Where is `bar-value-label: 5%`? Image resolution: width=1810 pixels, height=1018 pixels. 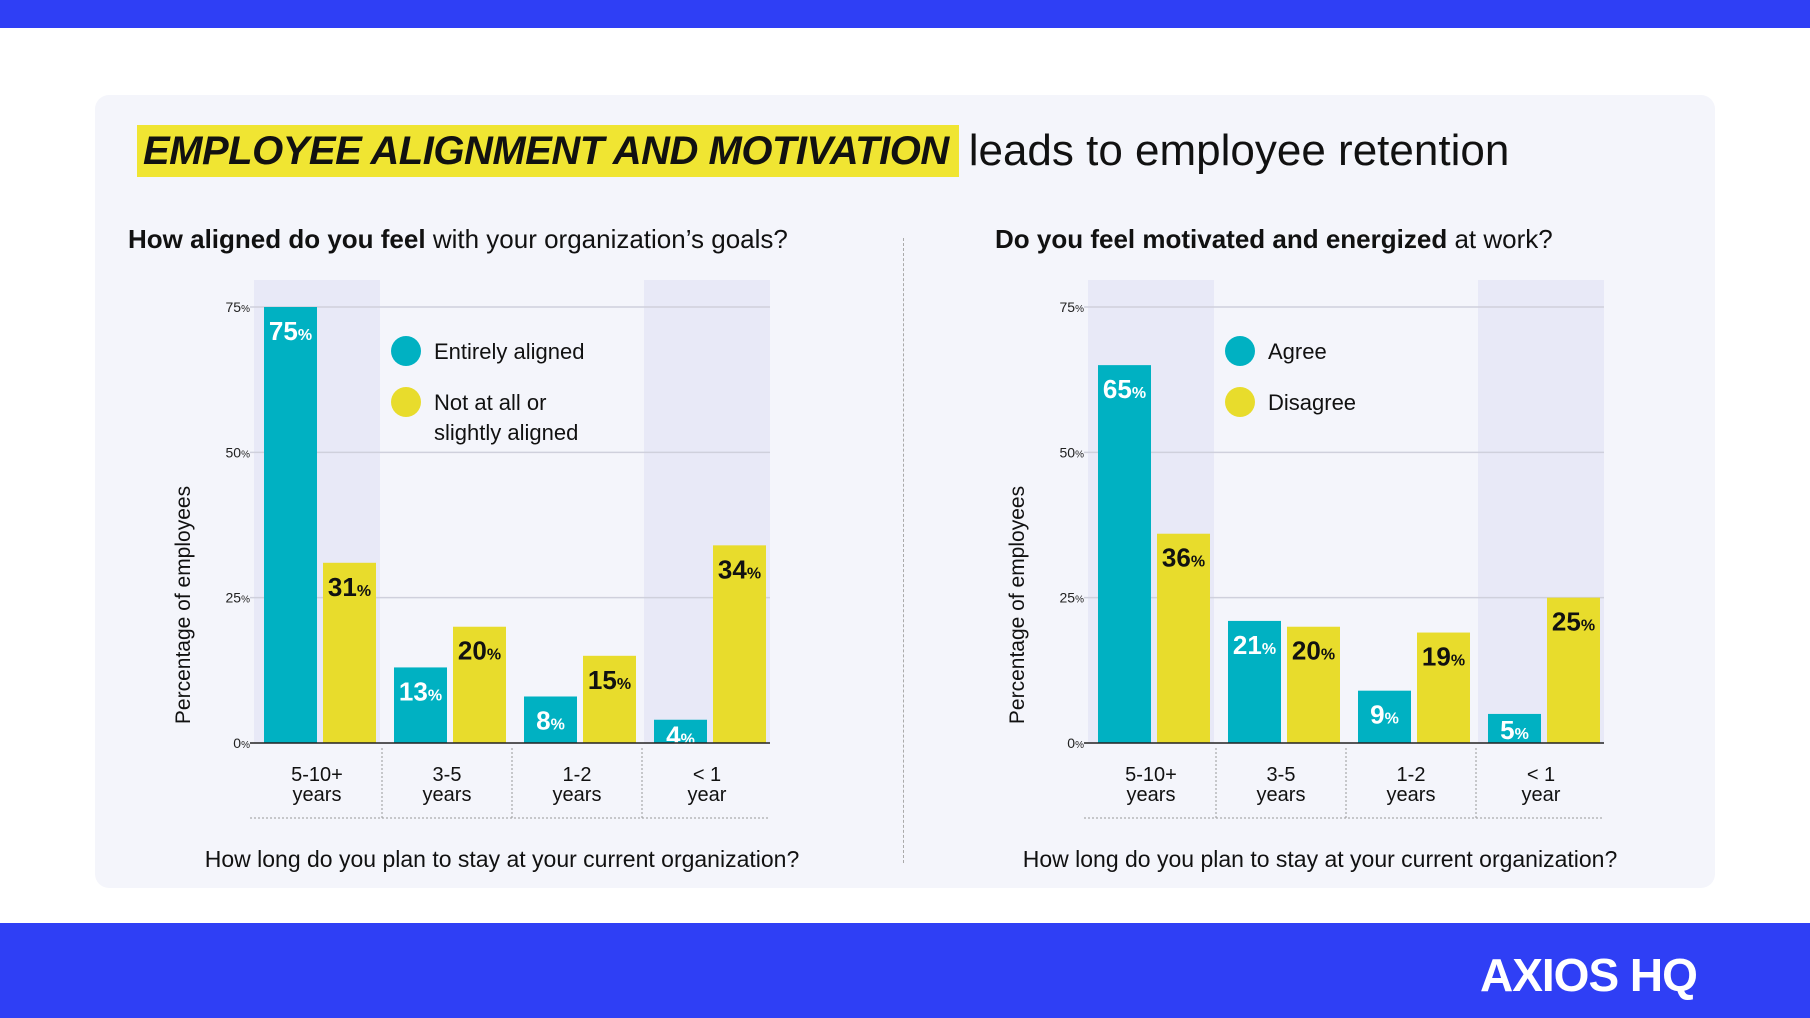 bar-value-label: 5% is located at coordinates (1514, 730).